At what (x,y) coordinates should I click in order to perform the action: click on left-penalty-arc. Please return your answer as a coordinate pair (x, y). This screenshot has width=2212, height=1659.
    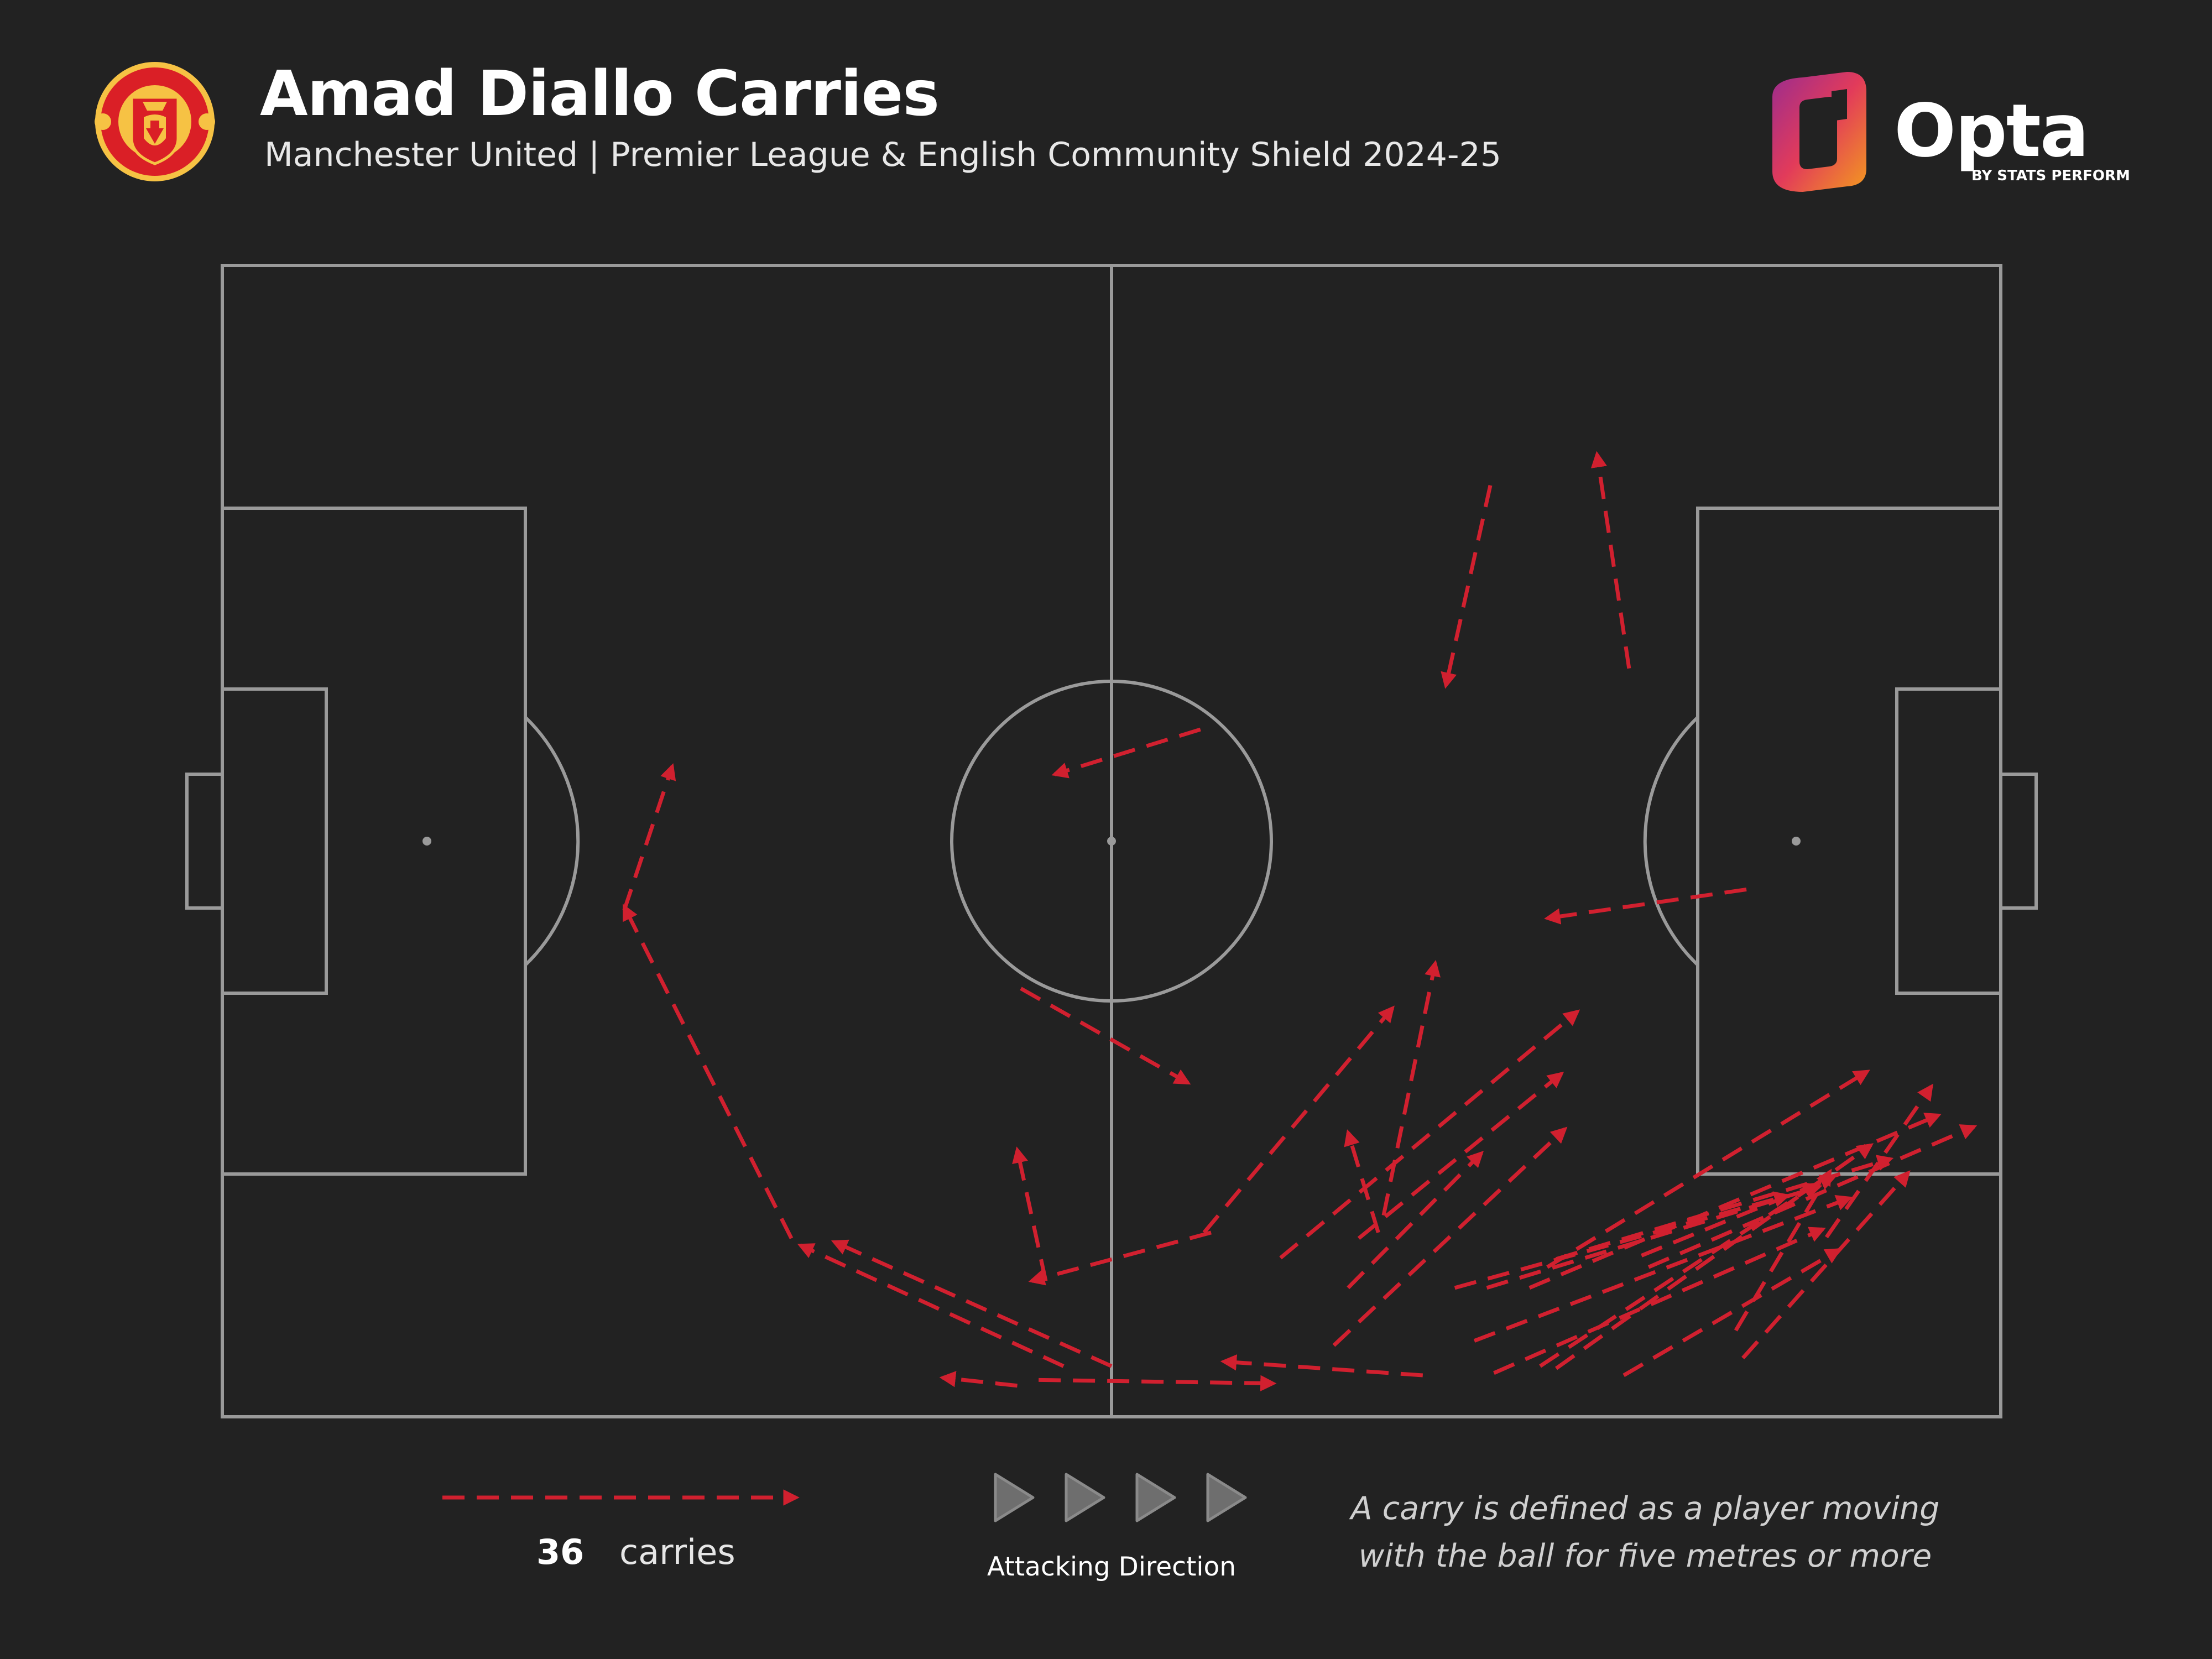
    Looking at the image, I should click on (552, 842).